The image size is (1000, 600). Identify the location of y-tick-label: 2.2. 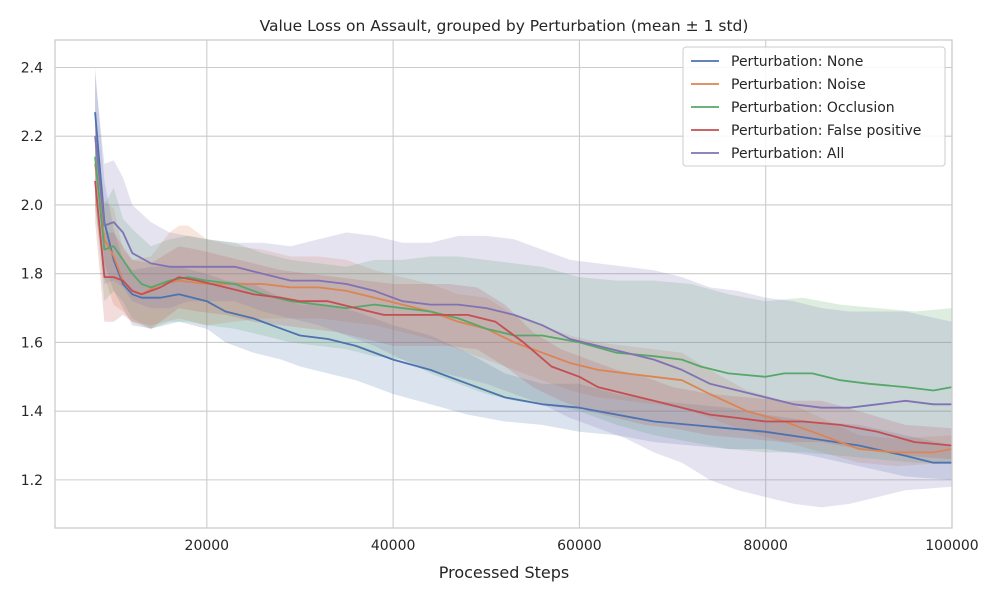
(32, 137).